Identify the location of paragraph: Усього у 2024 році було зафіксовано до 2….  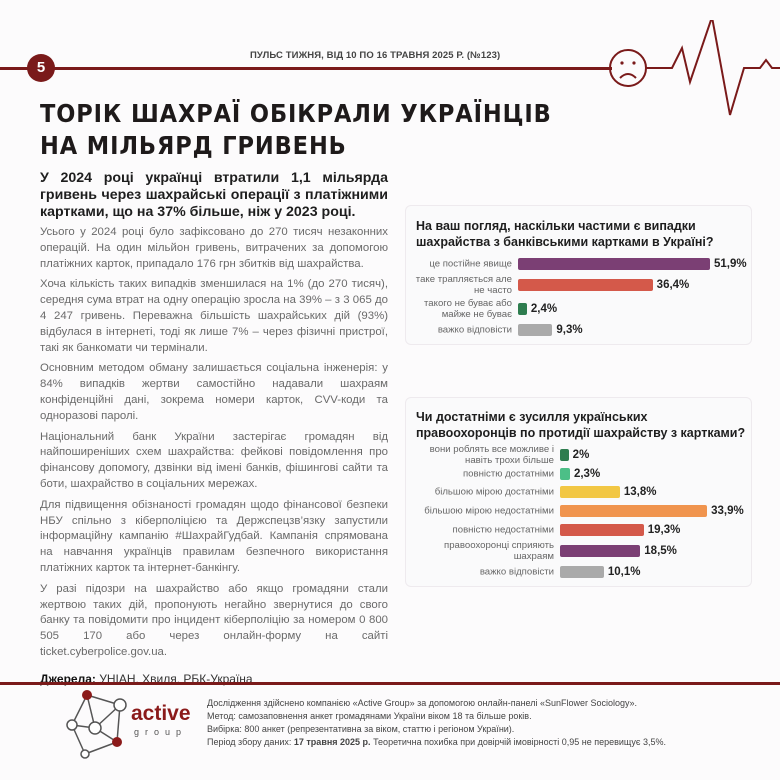
(214, 248).